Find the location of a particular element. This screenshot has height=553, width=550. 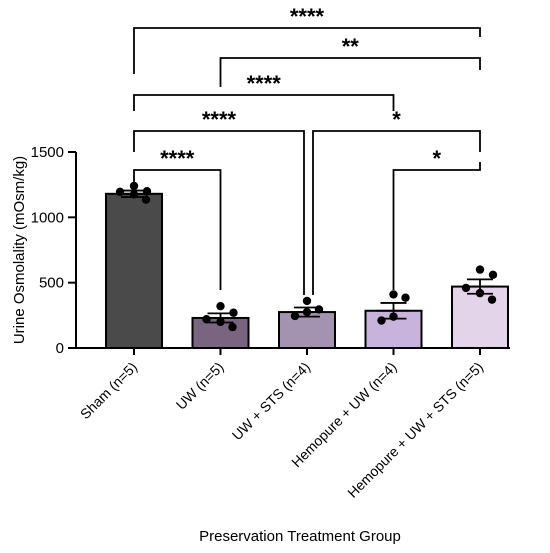

y-tick-label: 1000 is located at coordinates (47, 217).